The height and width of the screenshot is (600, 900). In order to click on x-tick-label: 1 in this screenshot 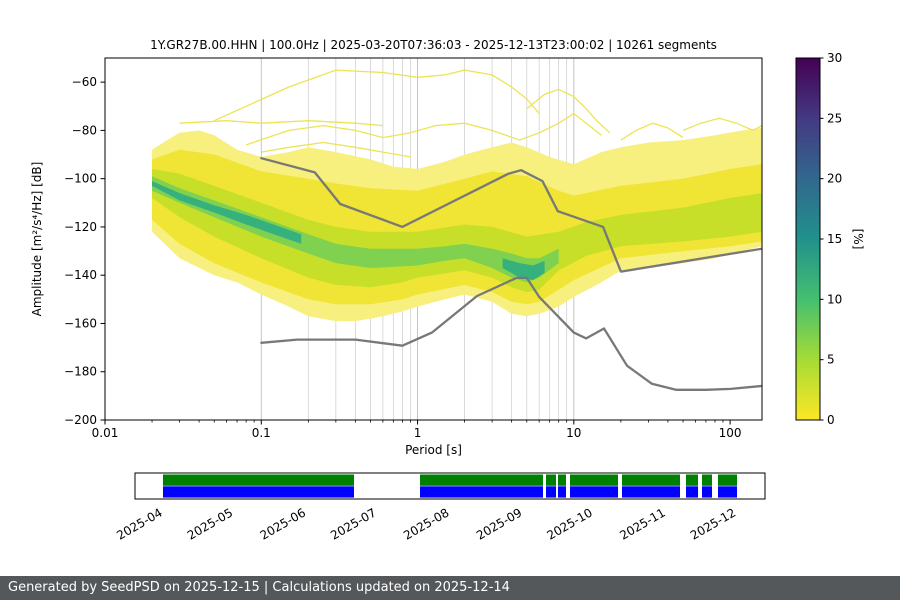, I will do `click(418, 433)`.